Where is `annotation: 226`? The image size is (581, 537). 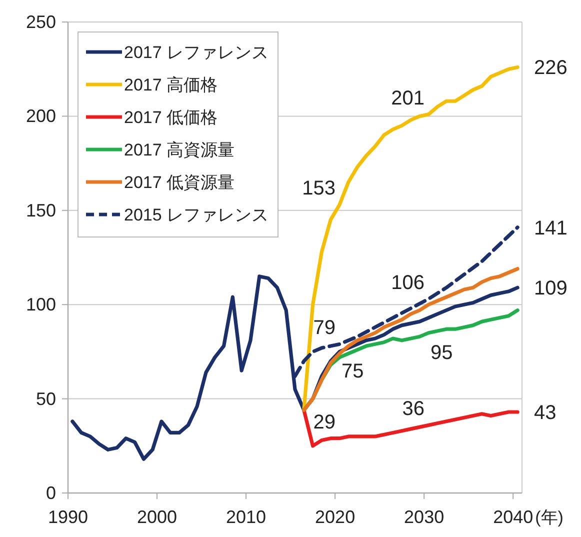
annotation: 226 is located at coordinates (551, 68).